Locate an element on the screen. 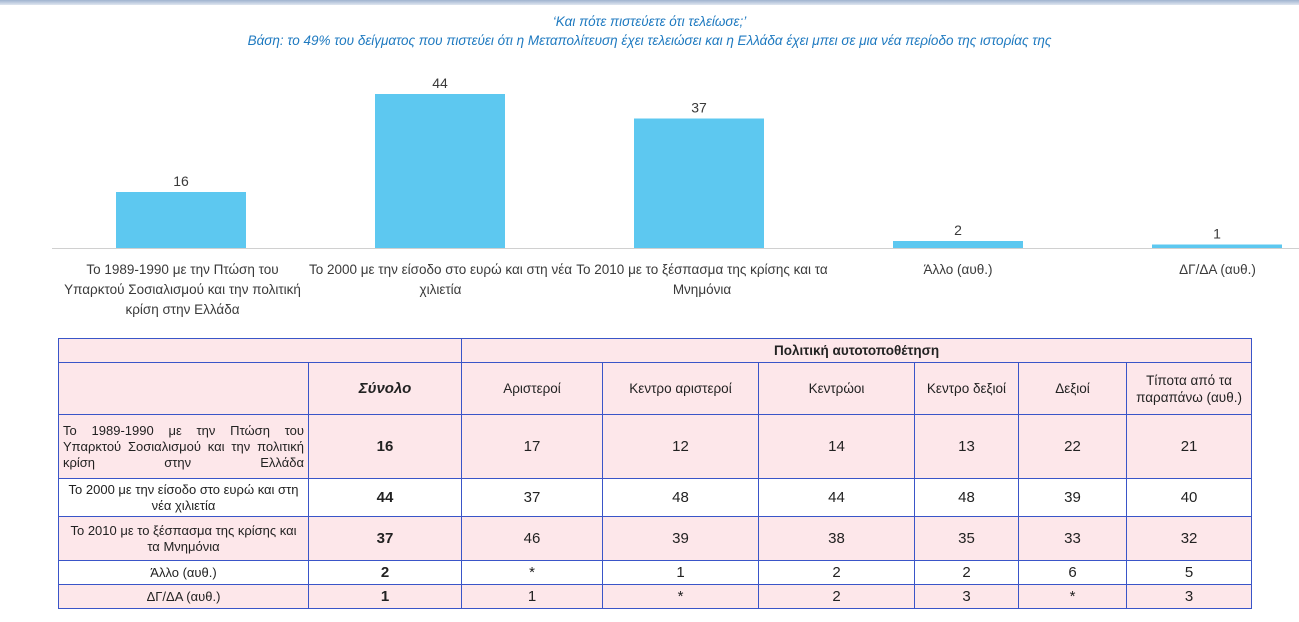 The height and width of the screenshot is (622, 1299). table-row: ΔΓ/ΔΑ (αυθ.) 1 1 * 2 3 * 3 is located at coordinates (655, 596).